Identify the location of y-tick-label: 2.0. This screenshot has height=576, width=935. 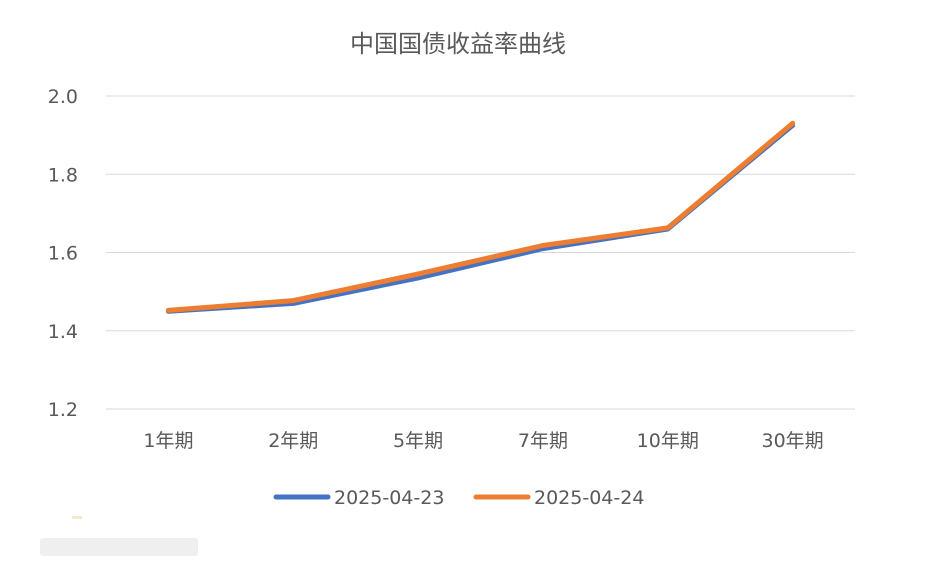
(63, 97).